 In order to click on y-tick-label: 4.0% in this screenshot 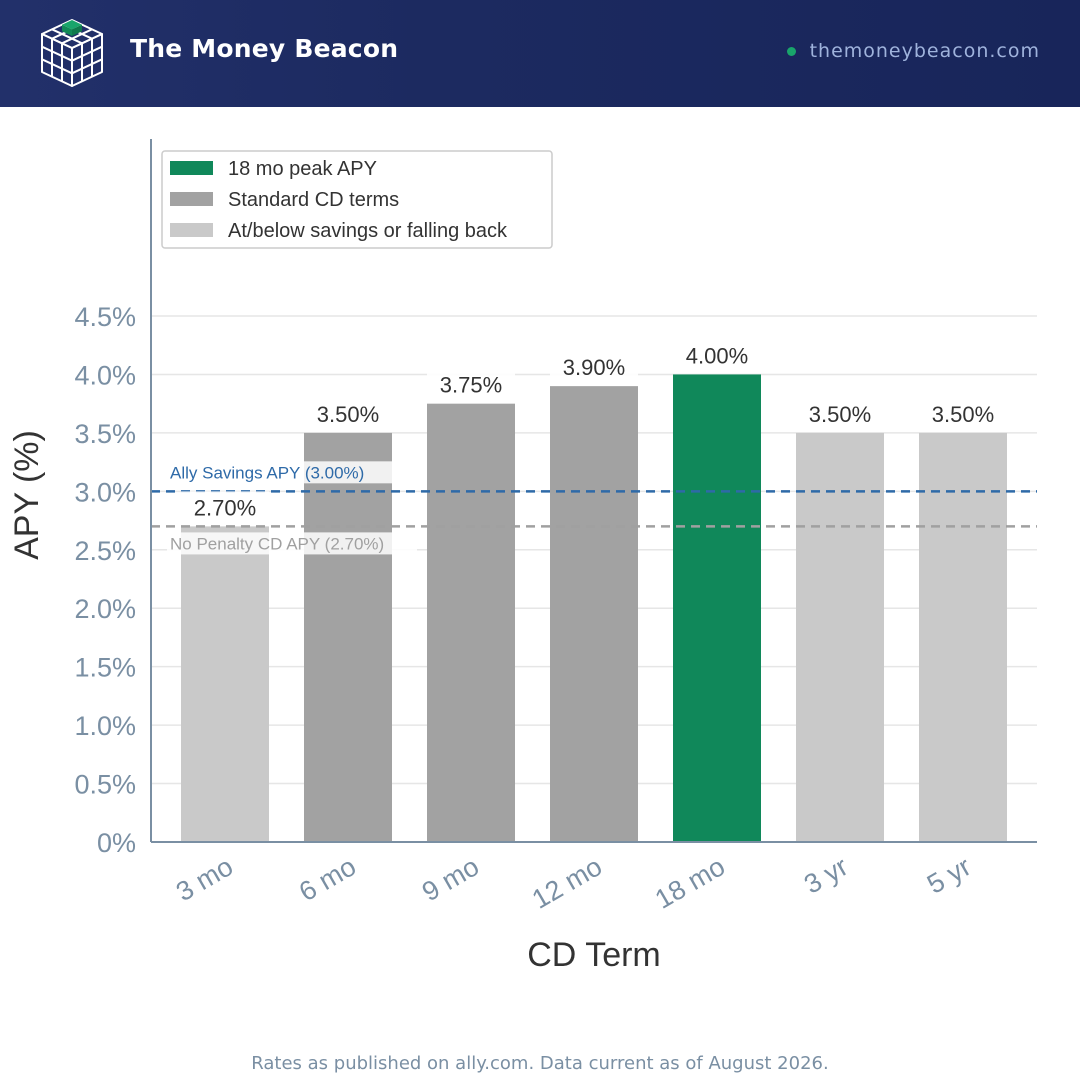, I will do `click(105, 375)`.